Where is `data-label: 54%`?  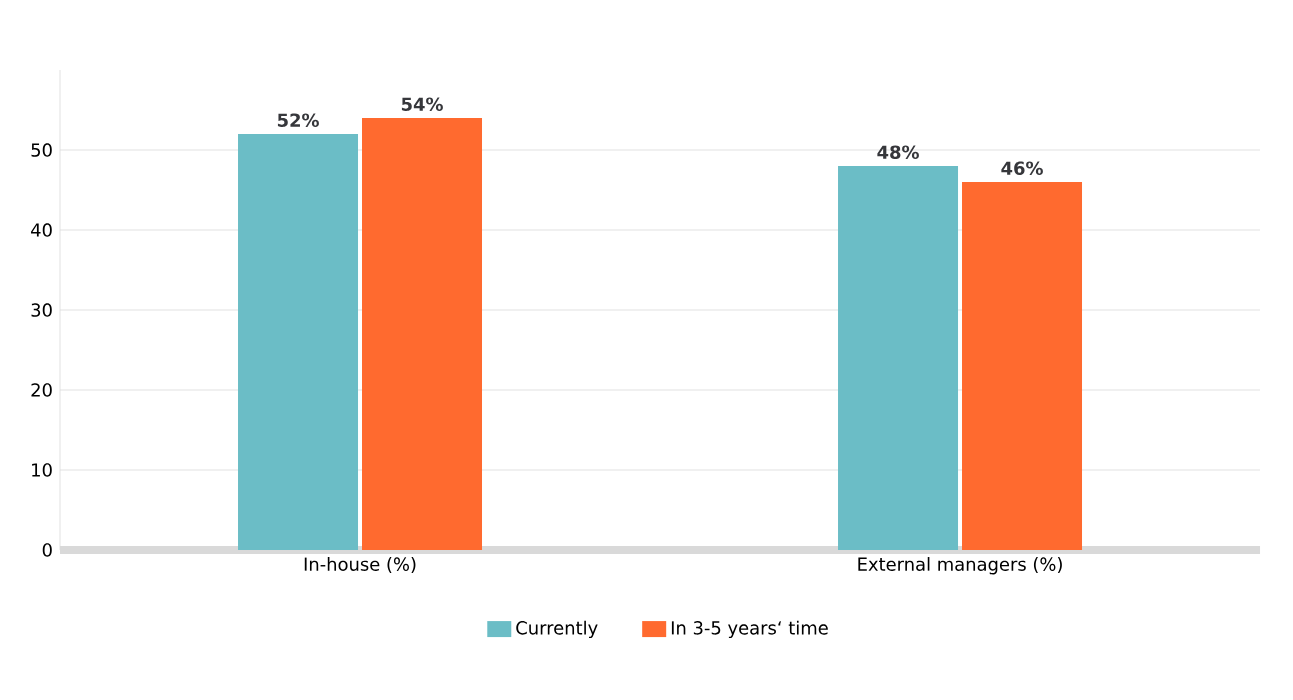
data-label: 54% is located at coordinates (422, 104).